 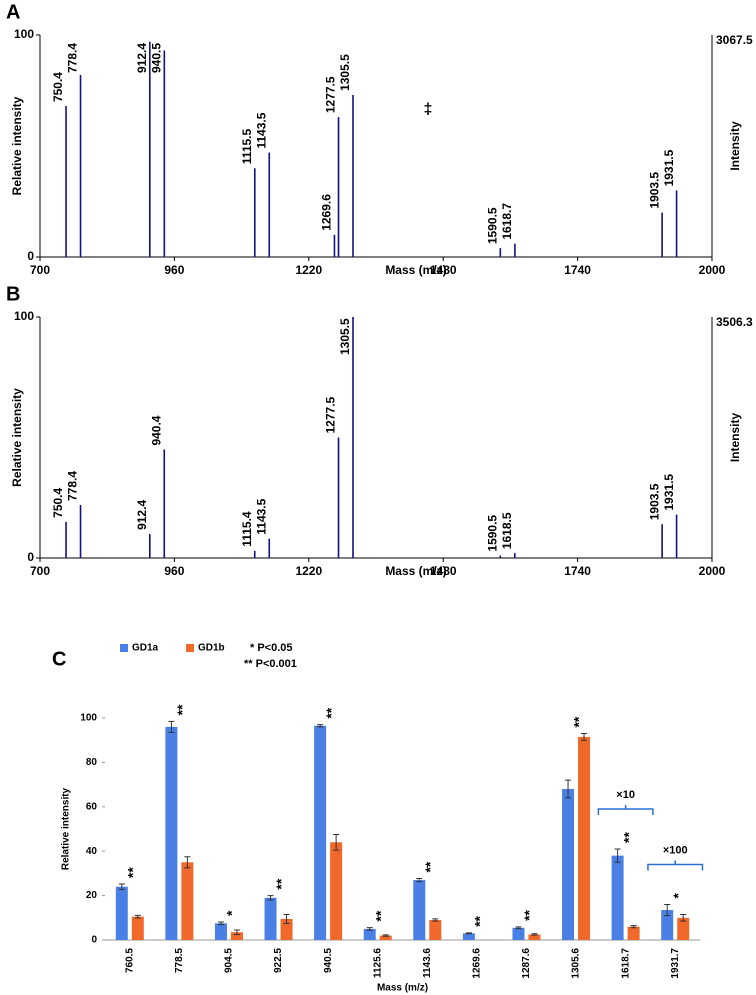 I want to click on bracket-label: ×10, so click(x=625, y=795).